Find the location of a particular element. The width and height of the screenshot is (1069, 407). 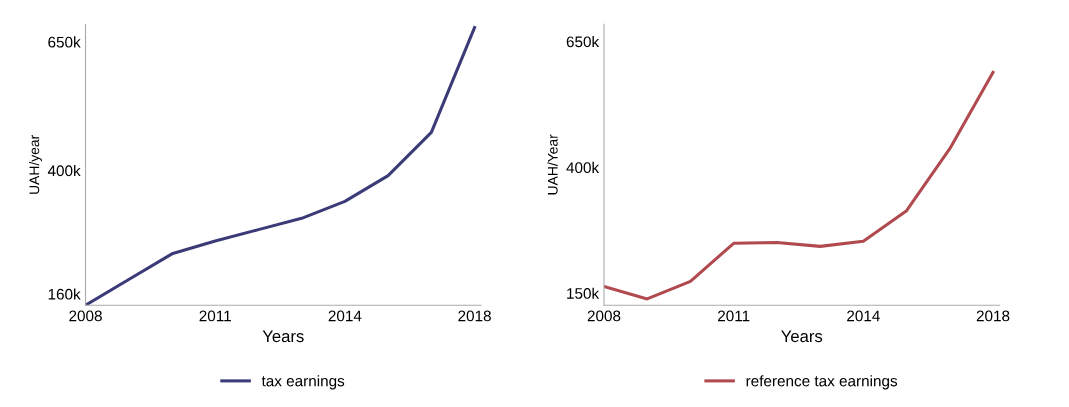

y-axis-title: UAH/Year is located at coordinates (552, 164).